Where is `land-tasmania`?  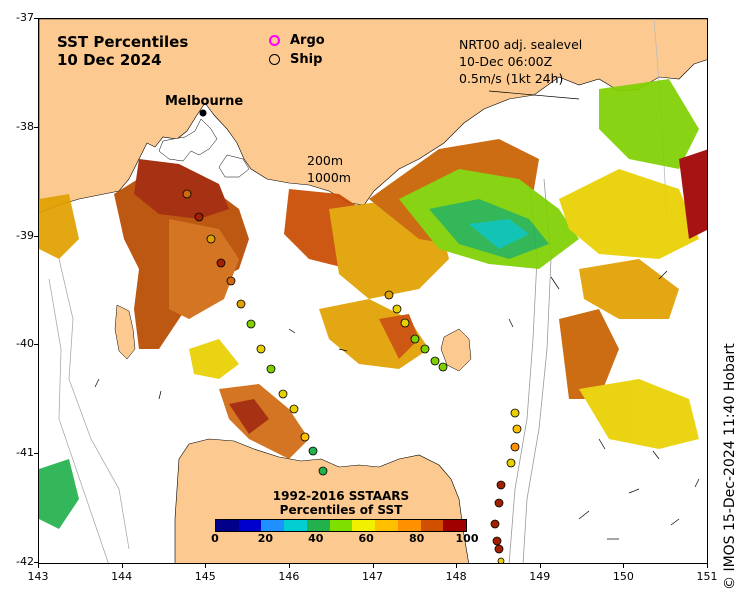 land-tasmania is located at coordinates (321, 500).